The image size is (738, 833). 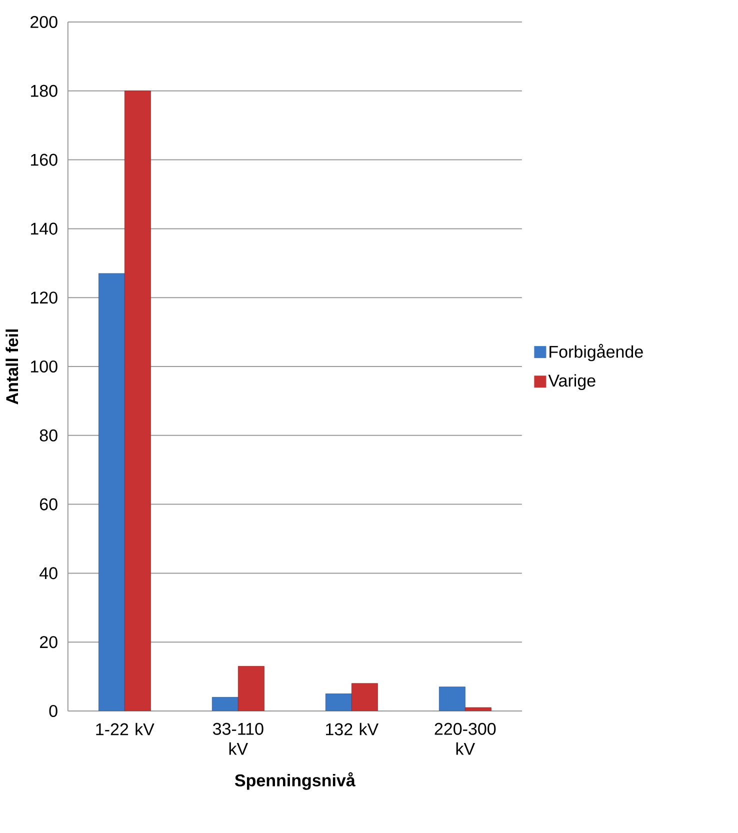 I want to click on x-tick-label: 132 kV, so click(x=352, y=729).